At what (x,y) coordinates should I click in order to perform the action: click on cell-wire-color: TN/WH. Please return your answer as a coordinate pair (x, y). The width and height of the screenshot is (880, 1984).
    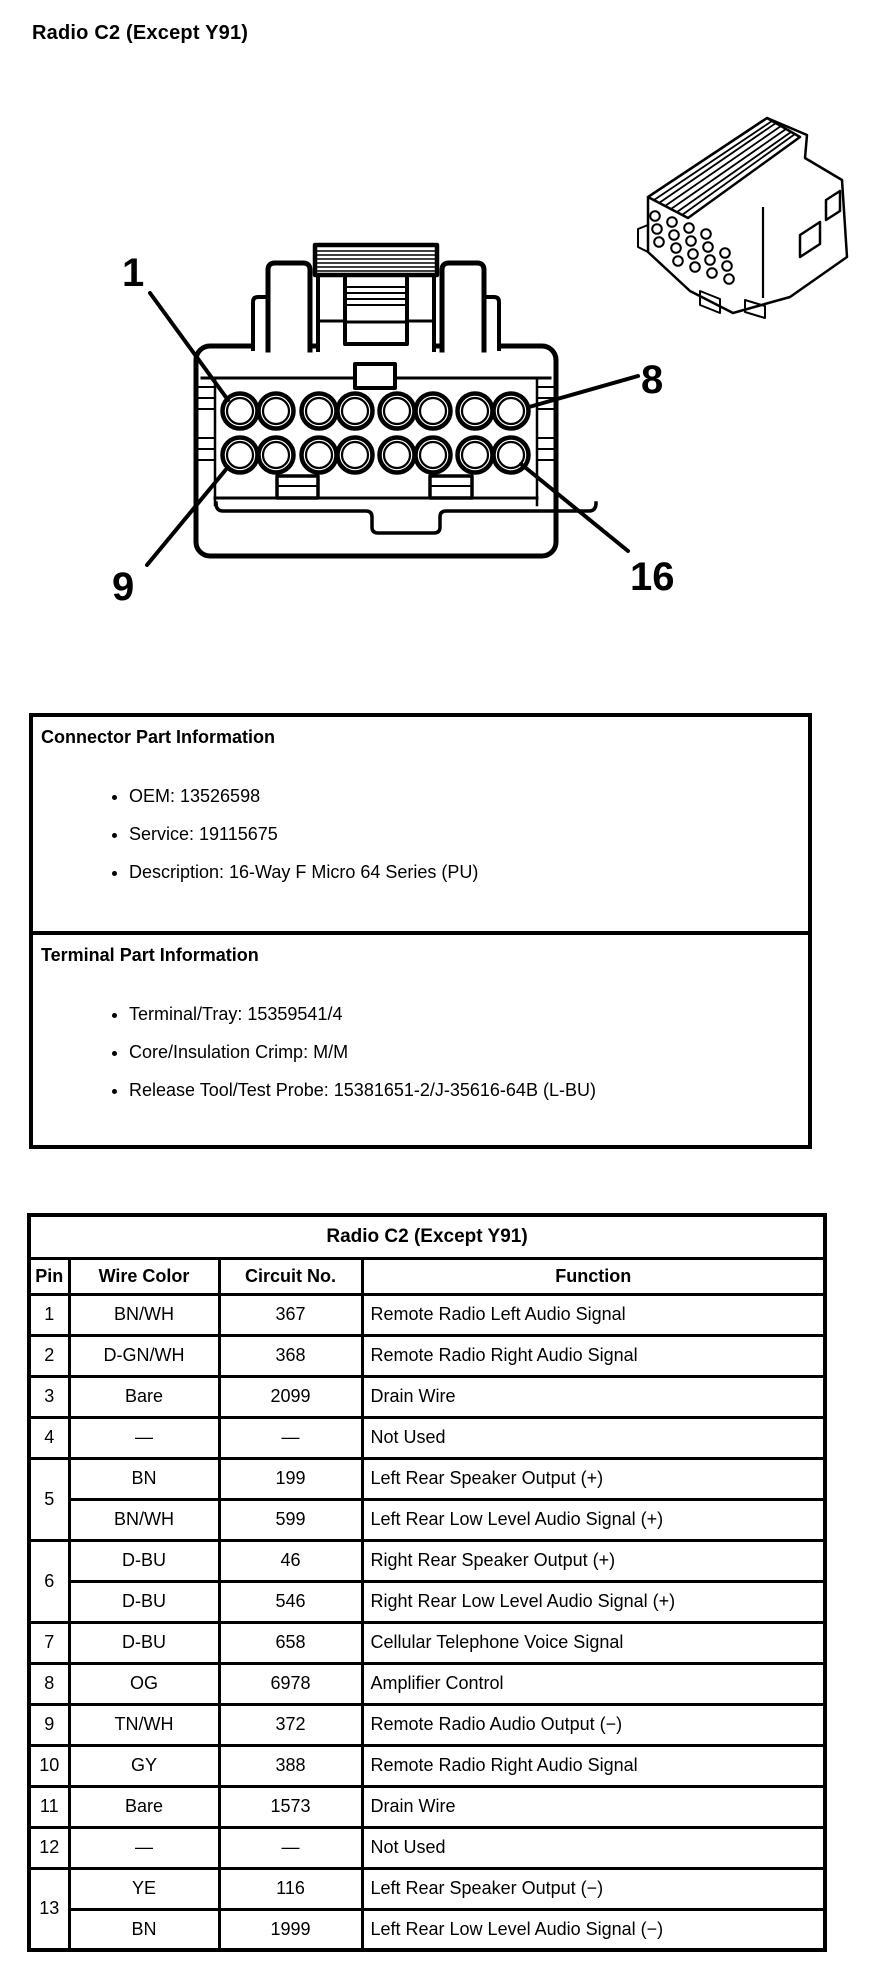
    Looking at the image, I should click on (144, 1724).